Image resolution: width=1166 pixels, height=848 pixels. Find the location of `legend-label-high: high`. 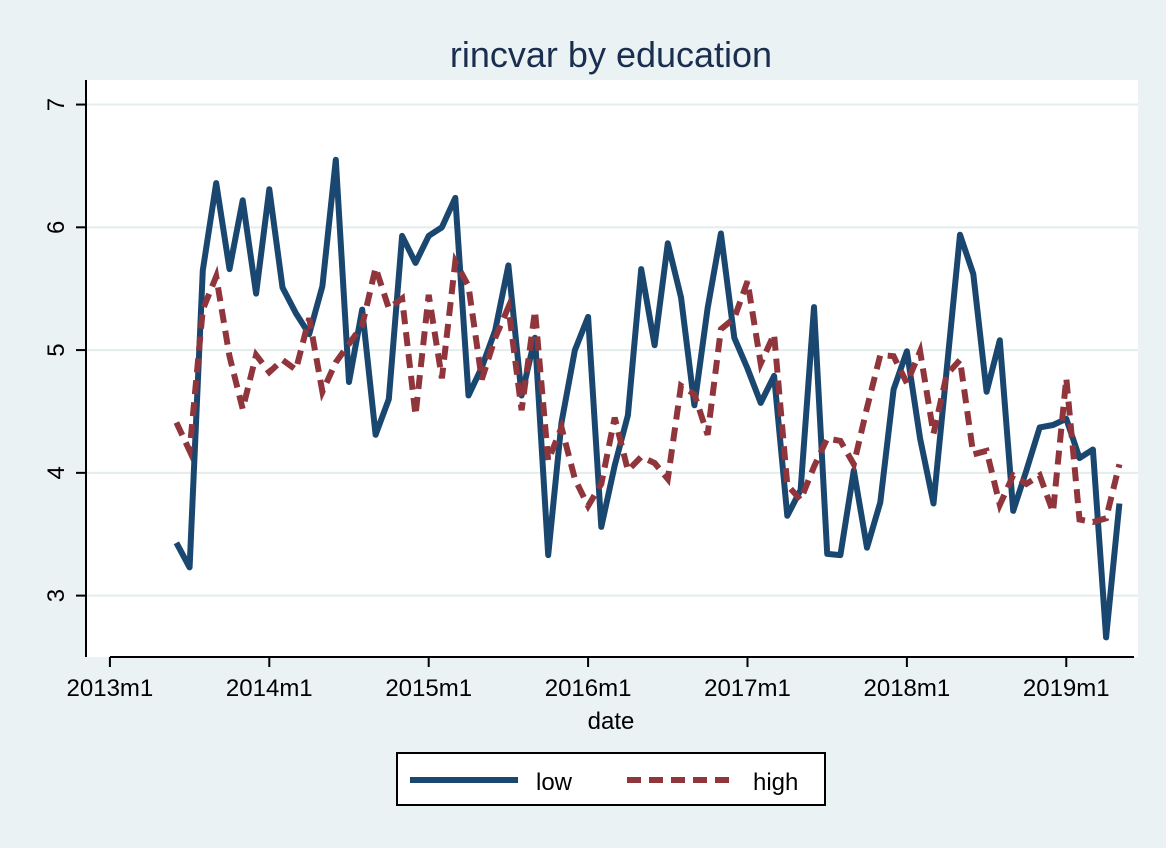

legend-label-high: high is located at coordinates (775, 782).